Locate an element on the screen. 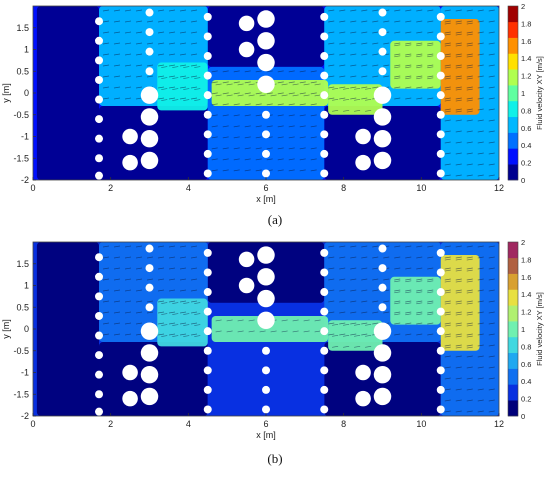  y-tick-label: 0 is located at coordinates (26, 93).